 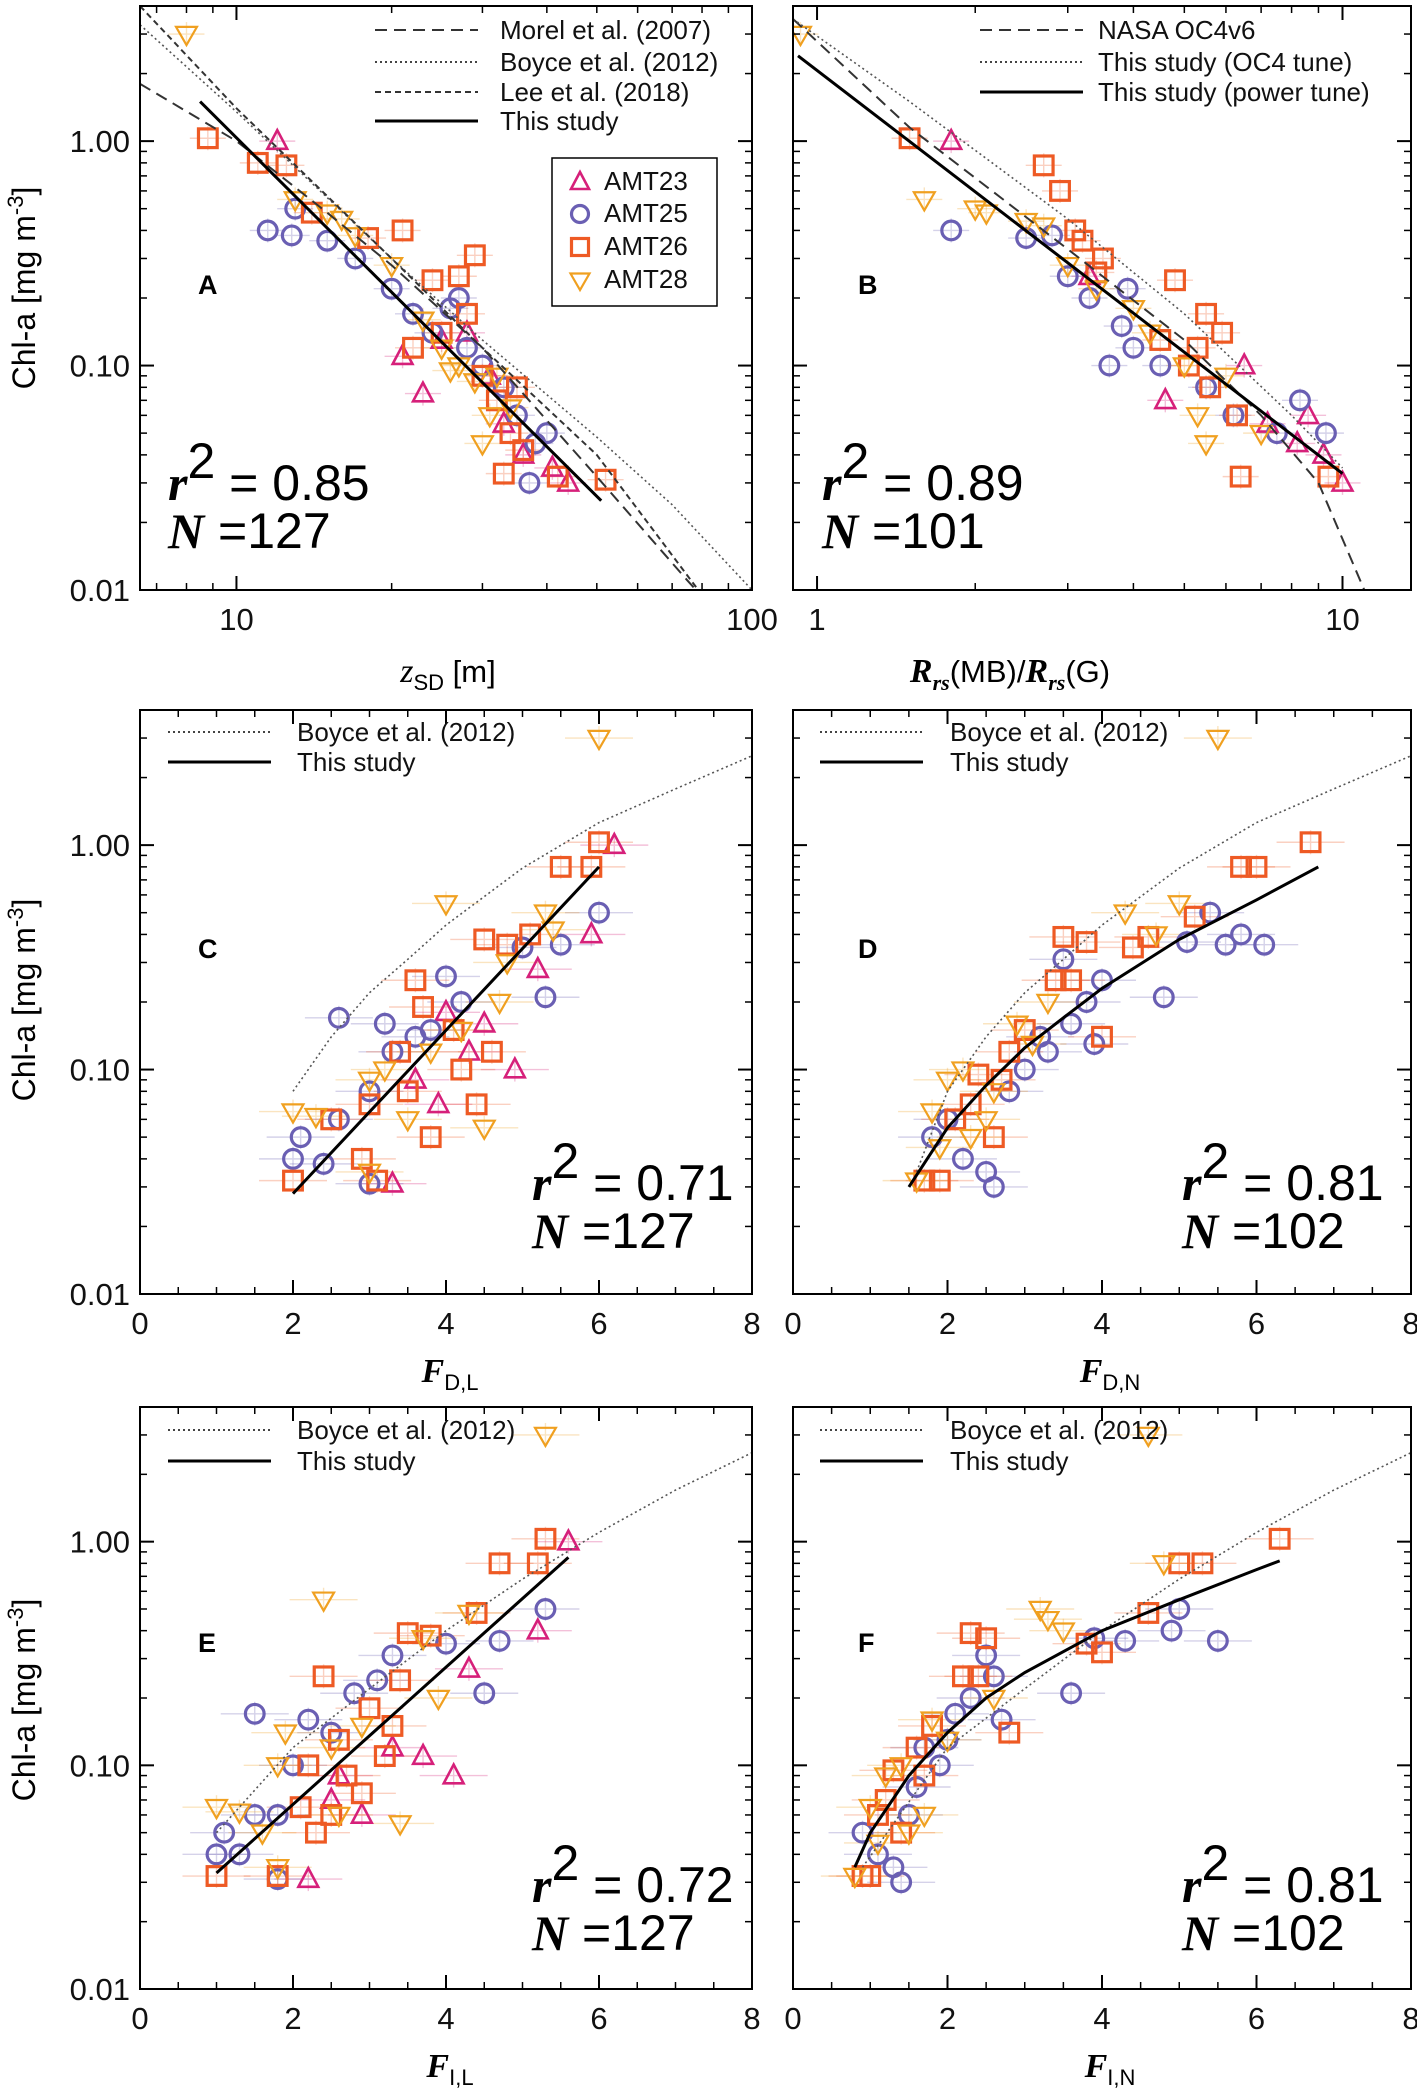 What do you see at coordinates (1079, 304) in the screenshot?
I see `panel-b-plot-area` at bounding box center [1079, 304].